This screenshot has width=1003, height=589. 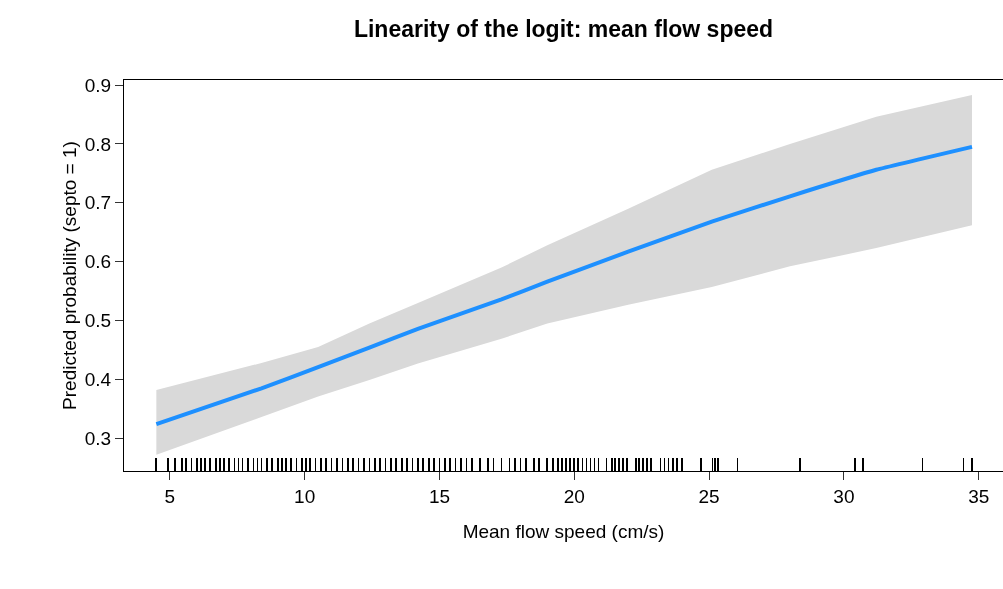 What do you see at coordinates (305, 496) in the screenshot?
I see `x-tick-label: 10` at bounding box center [305, 496].